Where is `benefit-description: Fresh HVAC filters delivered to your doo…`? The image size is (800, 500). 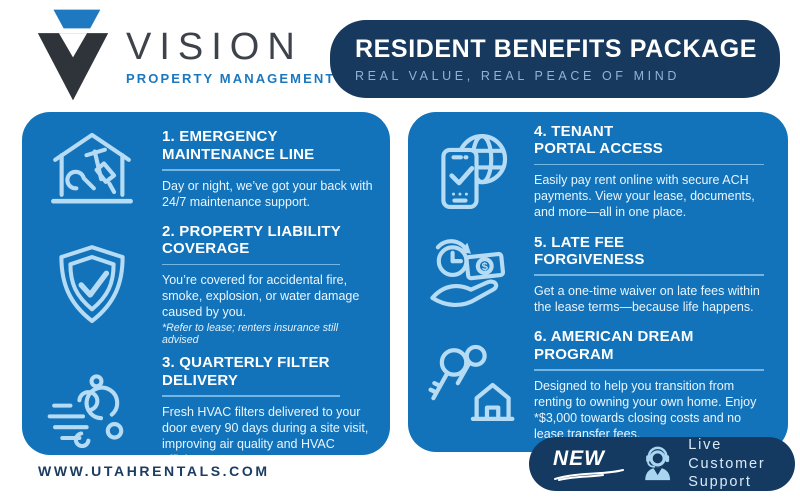
benefit-description: Fresh HVAC filters delivered to your doo… is located at coordinates (265, 429).